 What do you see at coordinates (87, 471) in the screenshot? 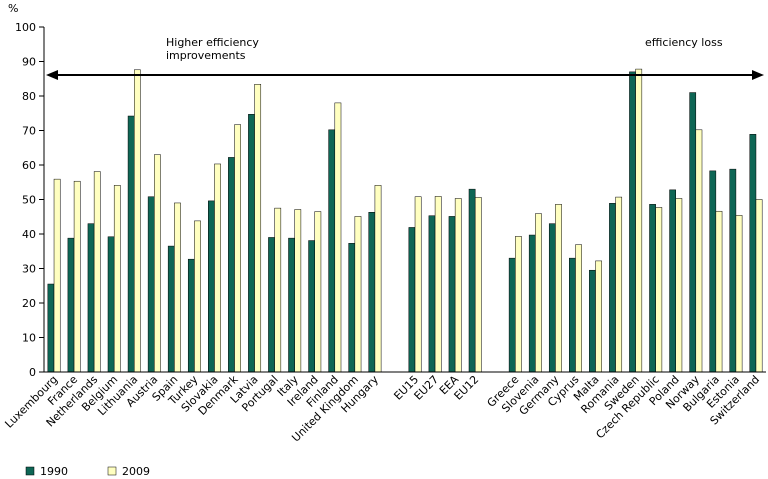
I see `legend: 1990 2009` at bounding box center [87, 471].